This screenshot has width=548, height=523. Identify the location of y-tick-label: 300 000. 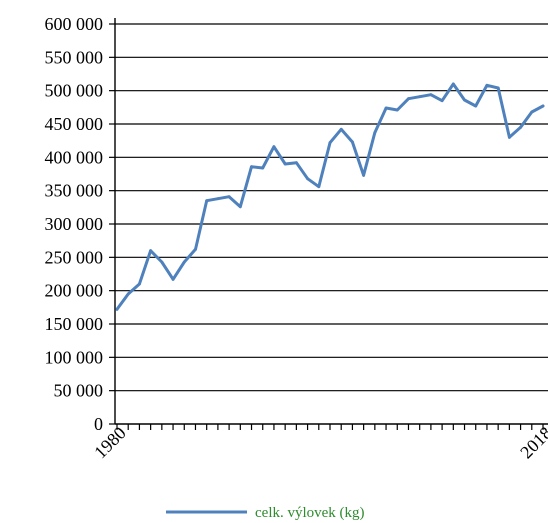
(74, 224).